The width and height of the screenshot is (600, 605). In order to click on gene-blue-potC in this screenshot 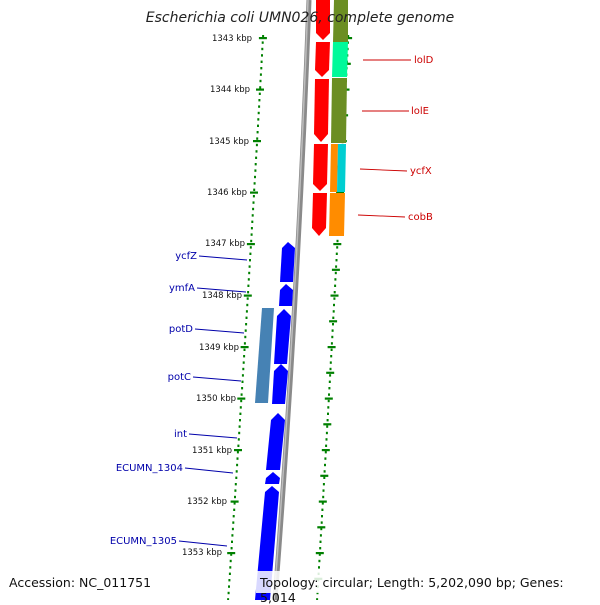, I will do `click(280, 384)`.